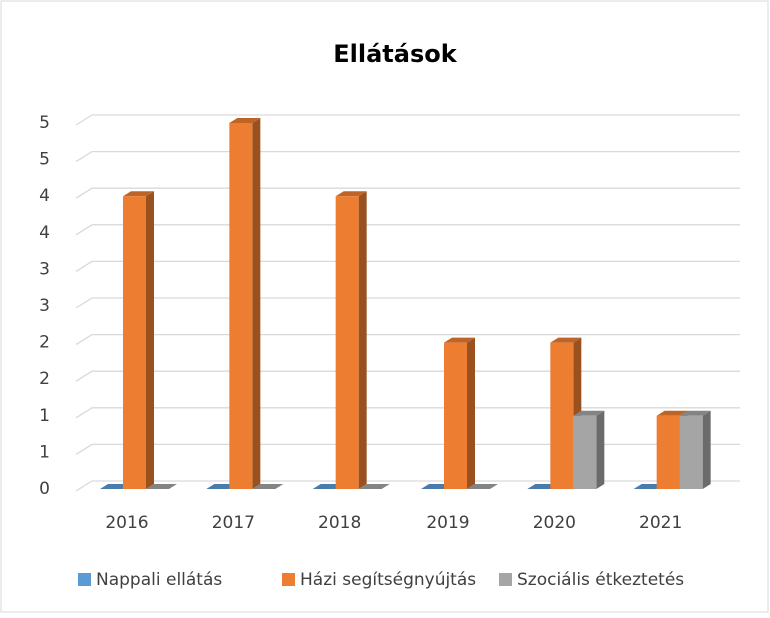  I want to click on x-tick-label: 2018, so click(339, 523).